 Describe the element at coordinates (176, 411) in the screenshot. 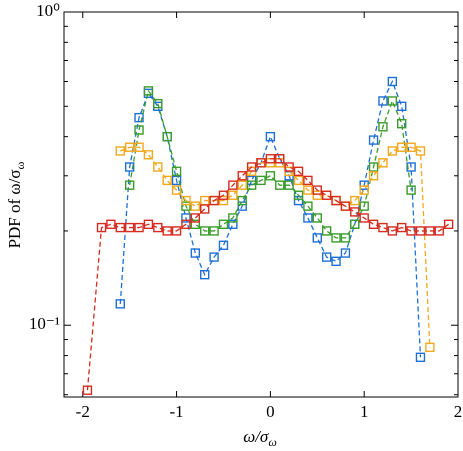

I see `x-tick-label: -1` at that location.